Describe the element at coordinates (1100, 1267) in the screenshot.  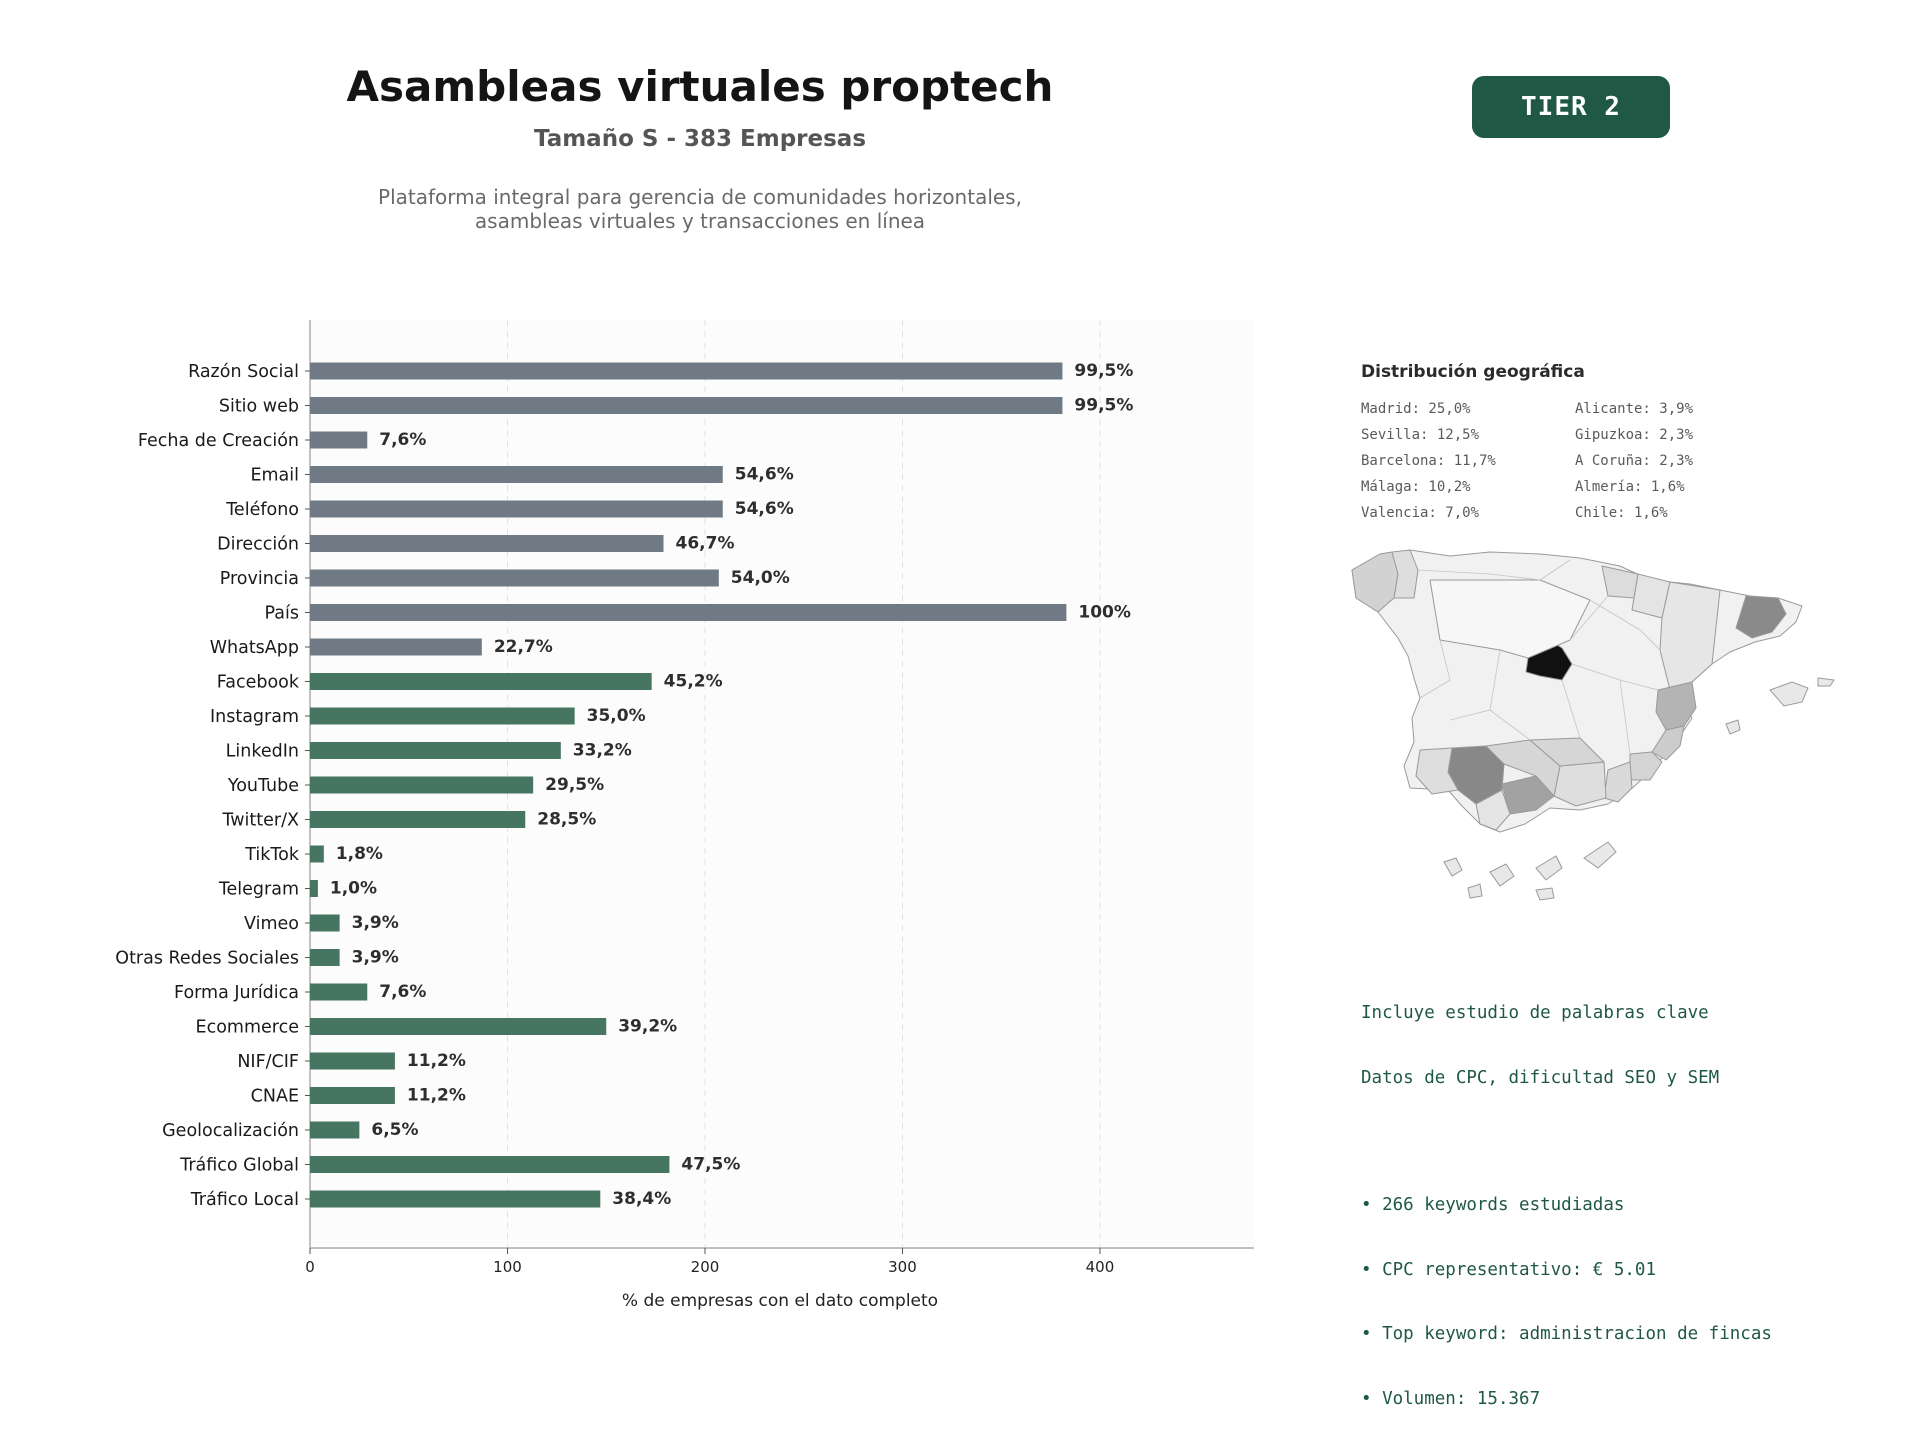
I see `x-tick-label: 400` at that location.